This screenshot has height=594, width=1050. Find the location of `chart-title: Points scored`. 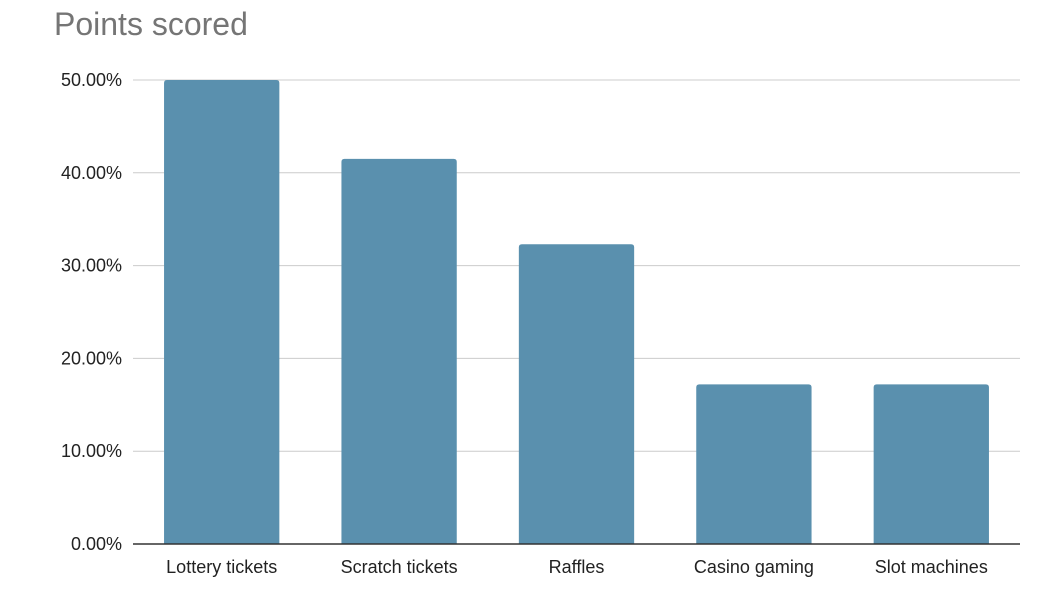

chart-title: Points scored is located at coordinates (151, 24).